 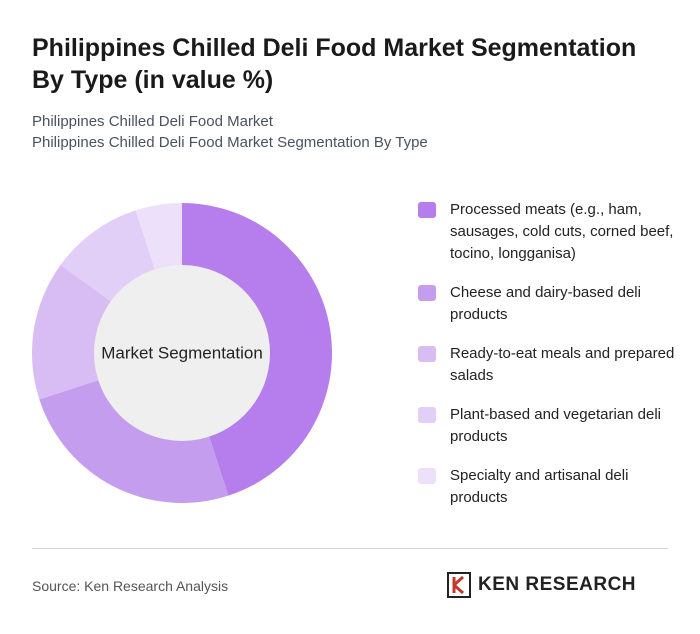 I want to click on subtitle: Philippines Chilled Deli Food Market, so click(x=152, y=121).